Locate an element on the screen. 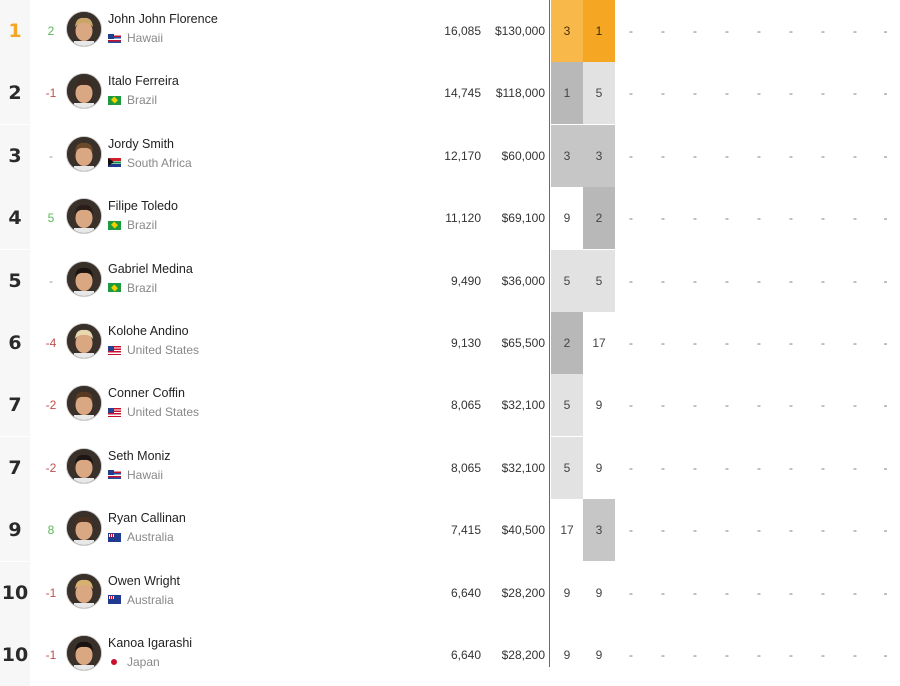 This screenshot has width=900, height=686. rank-number: 7 is located at coordinates (15, 467).